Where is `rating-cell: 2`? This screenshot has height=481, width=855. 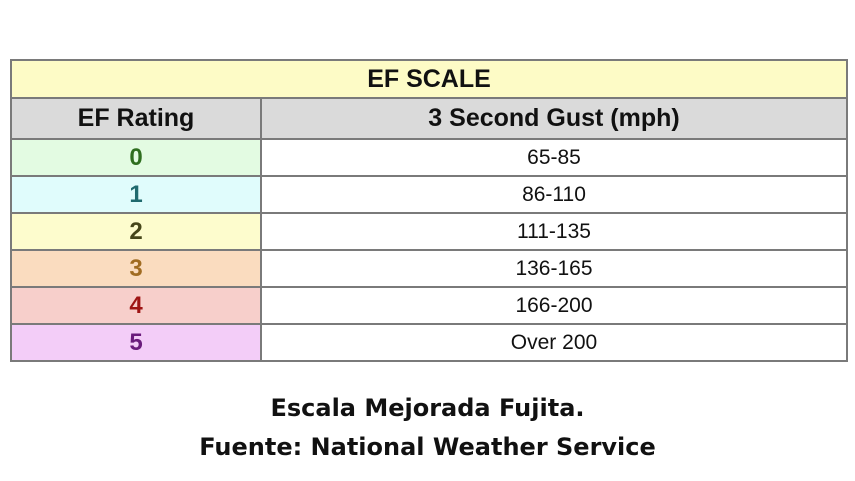
rating-cell: 2 is located at coordinates (136, 231).